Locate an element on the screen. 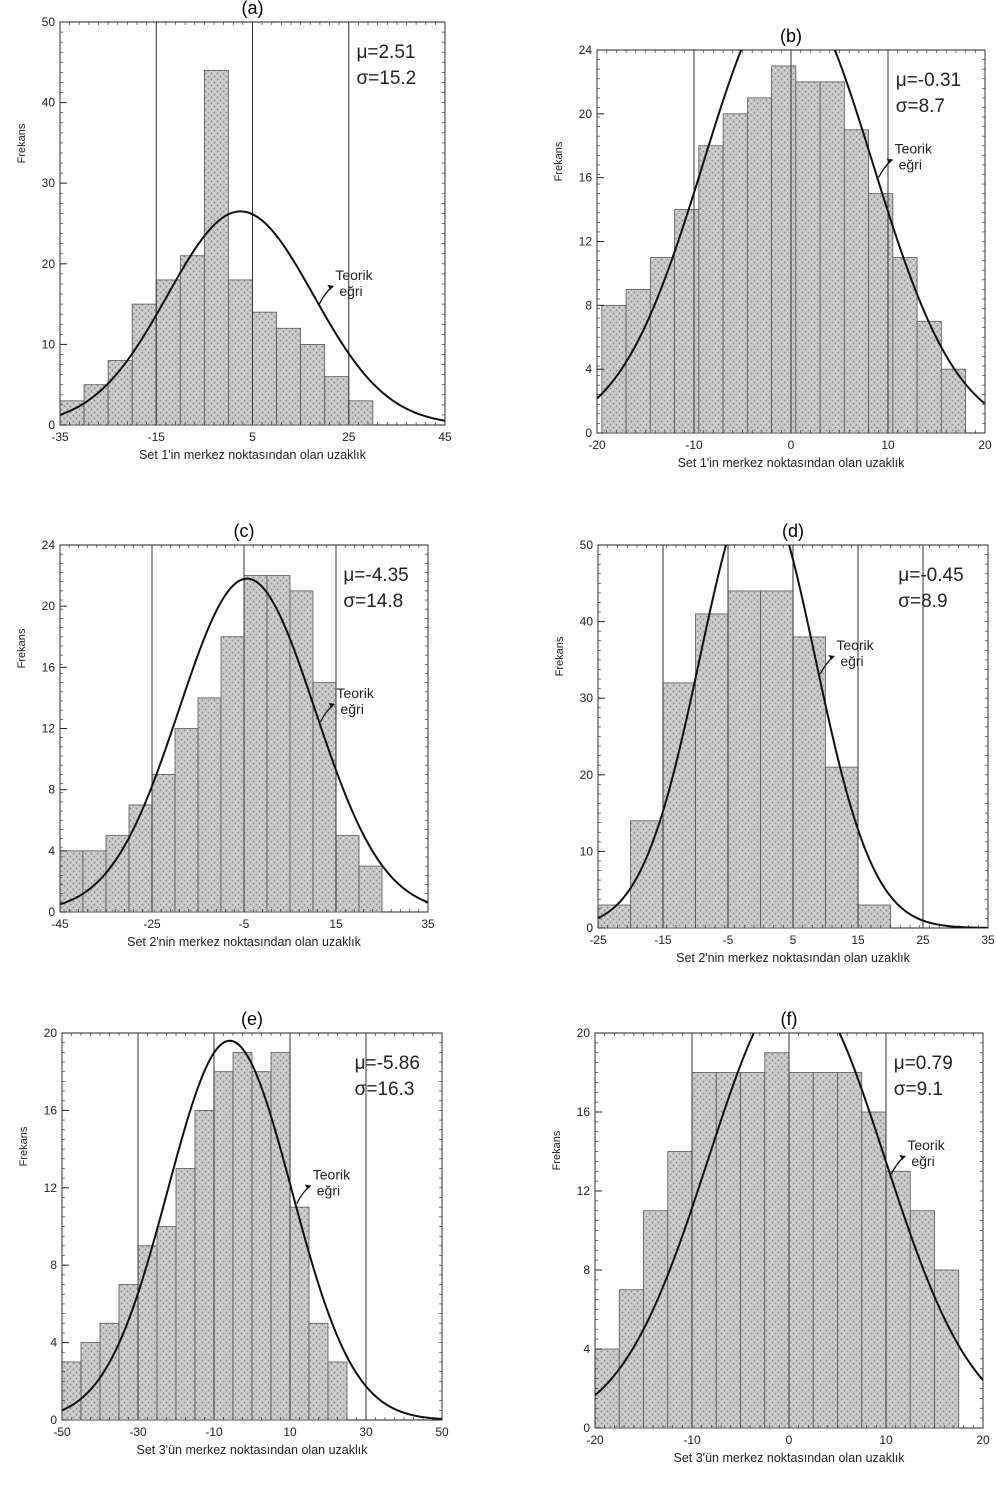  mu-label: μ=-0.45 is located at coordinates (930, 575).